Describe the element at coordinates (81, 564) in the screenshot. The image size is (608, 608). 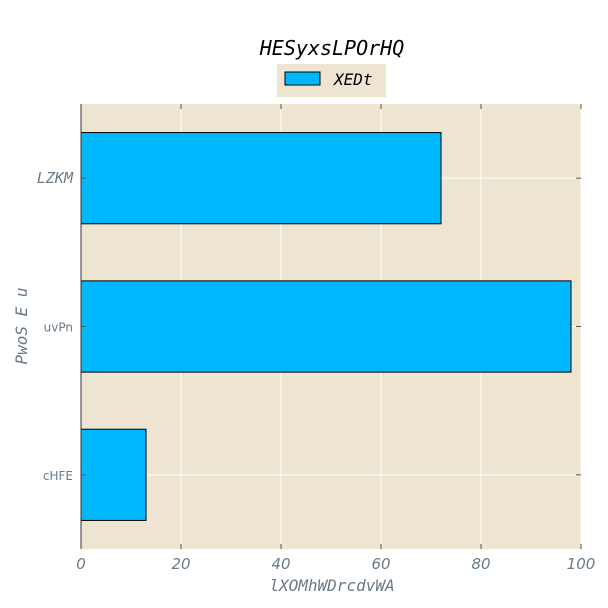
I see `x-tick-label: 0` at that location.